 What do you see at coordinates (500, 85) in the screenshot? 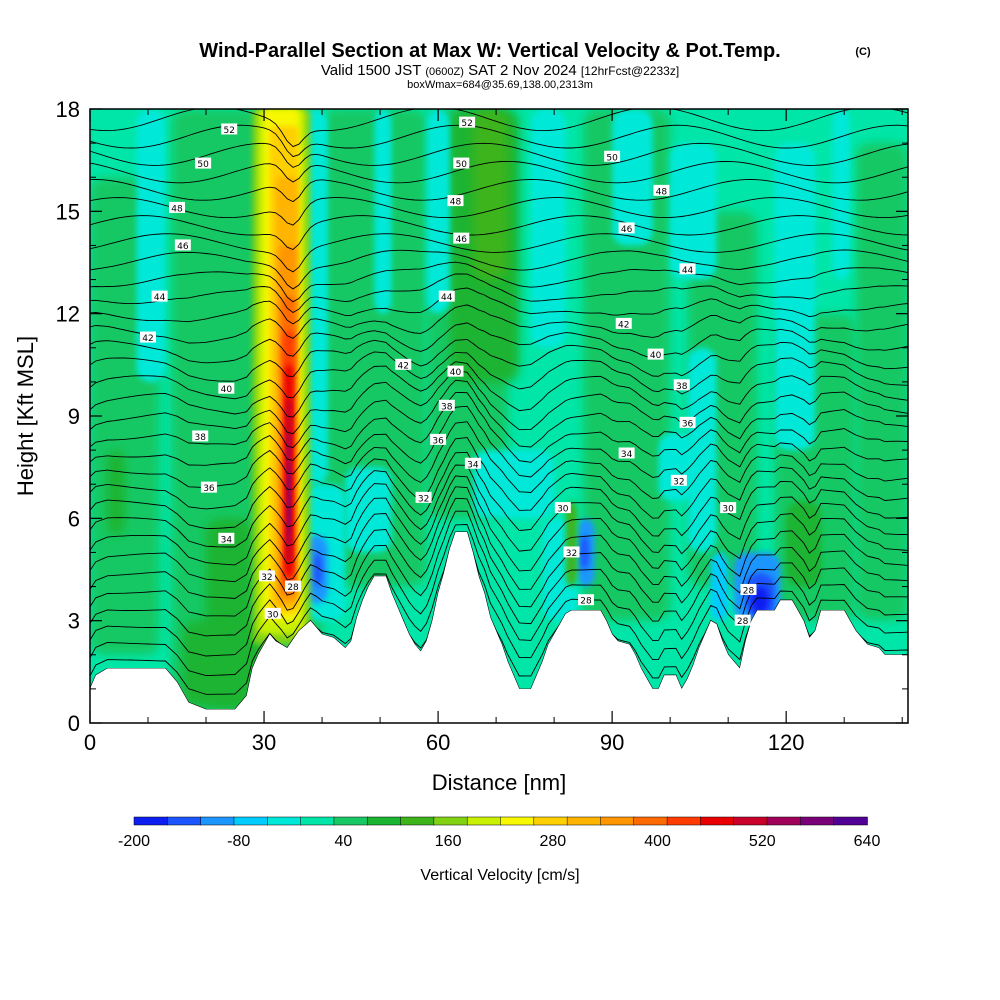
I see `box-info: boxWmax=684@35.69,138.00,2313m` at bounding box center [500, 85].